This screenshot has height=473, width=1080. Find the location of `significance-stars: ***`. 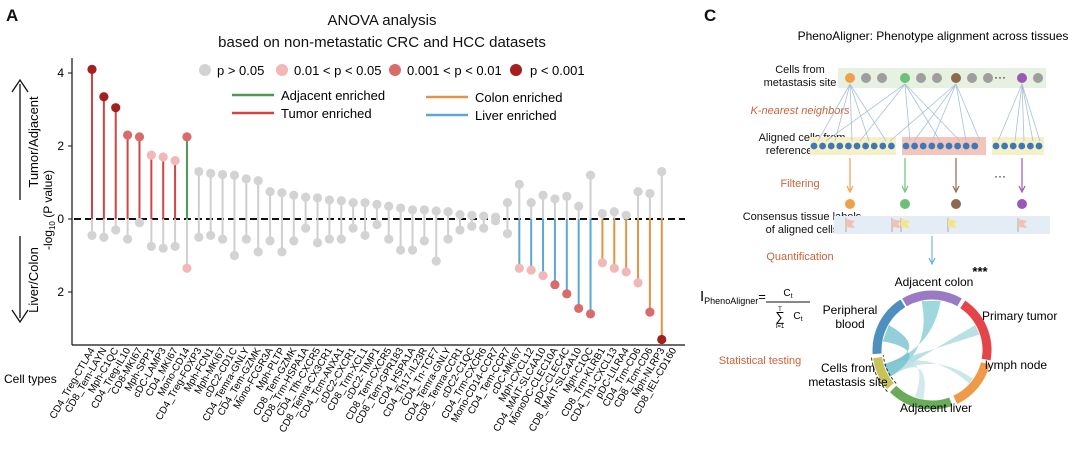

significance-stars: *** is located at coordinates (980, 271).